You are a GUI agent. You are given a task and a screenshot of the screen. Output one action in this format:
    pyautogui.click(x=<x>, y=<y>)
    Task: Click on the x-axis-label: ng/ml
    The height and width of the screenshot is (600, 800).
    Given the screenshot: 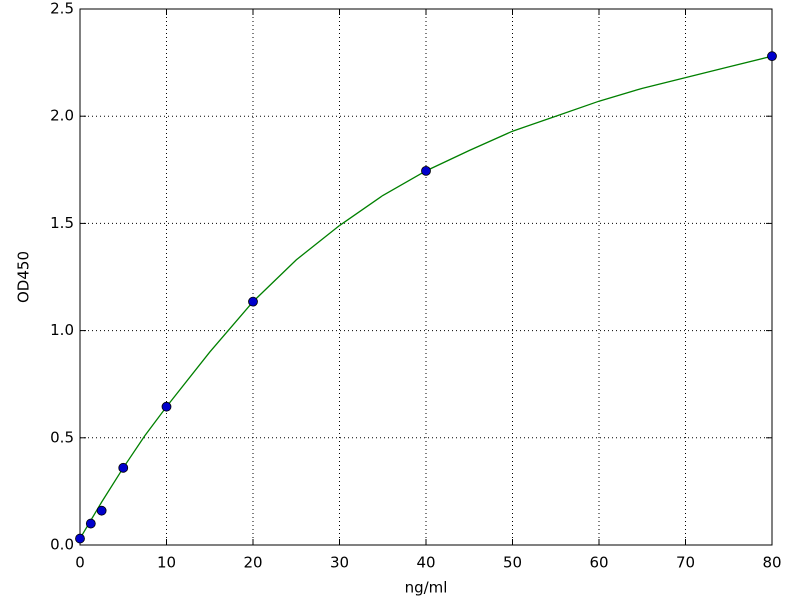 What is the action you would take?
    pyautogui.click(x=426, y=588)
    